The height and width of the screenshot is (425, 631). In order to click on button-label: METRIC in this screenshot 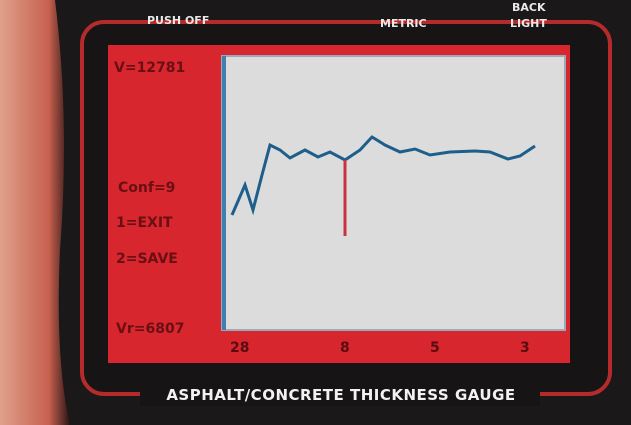, I will do `click(403, 23)`.